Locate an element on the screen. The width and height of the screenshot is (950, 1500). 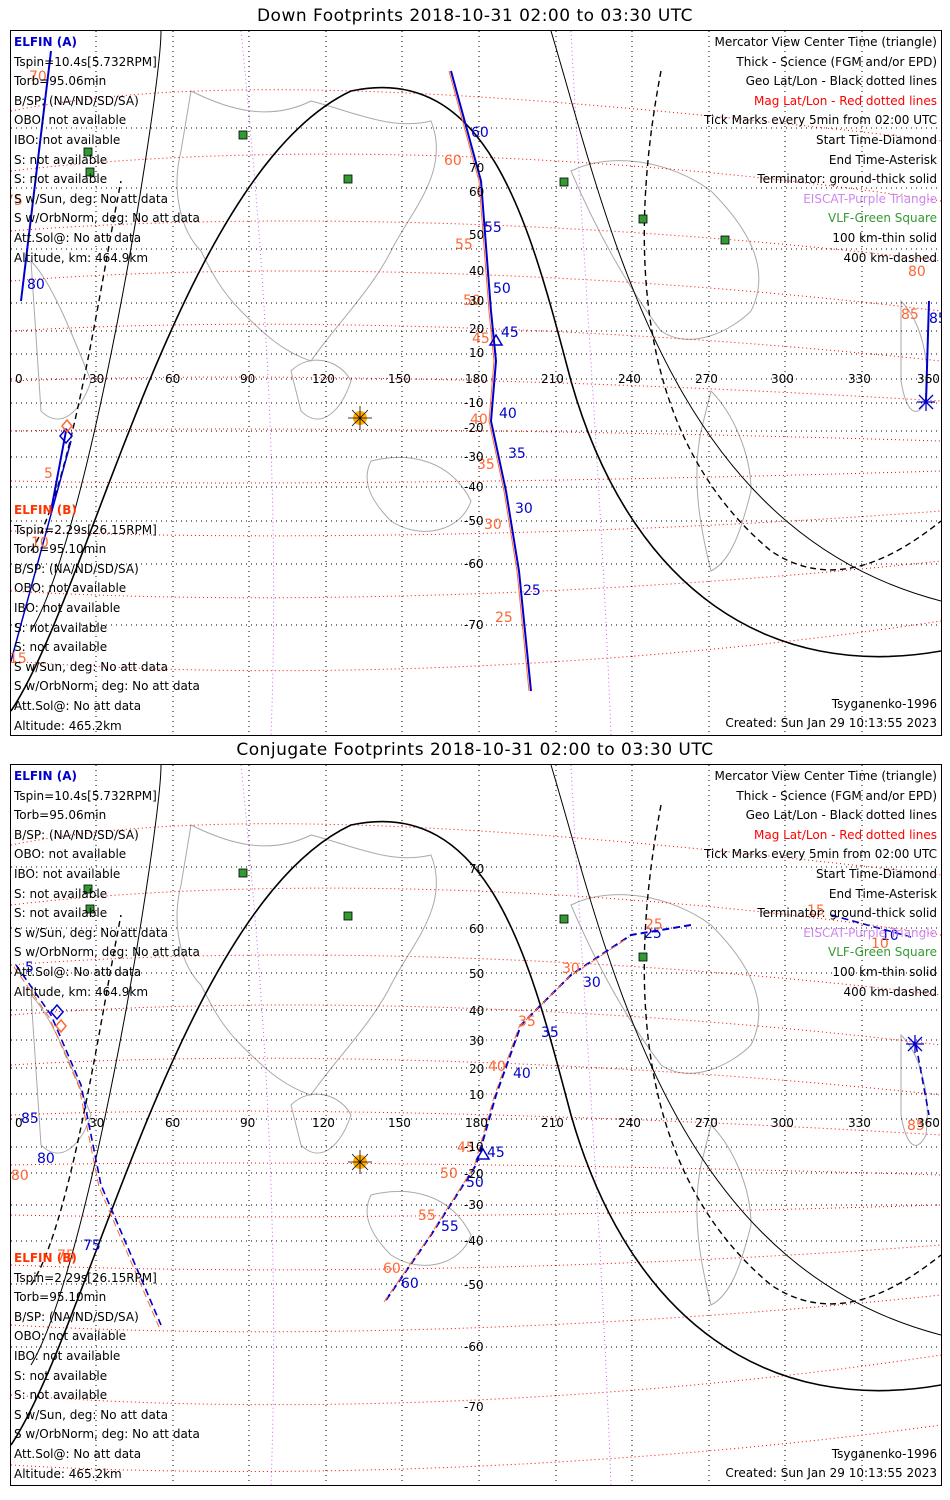
track-b-west-conj is located at coordinates (86, 1147).